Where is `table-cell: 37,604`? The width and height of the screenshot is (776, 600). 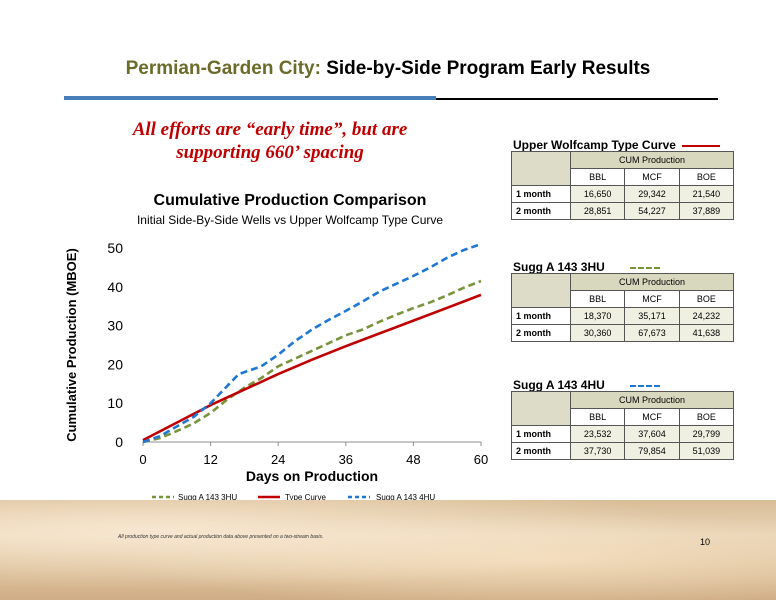
table-cell: 37,604 is located at coordinates (652, 434).